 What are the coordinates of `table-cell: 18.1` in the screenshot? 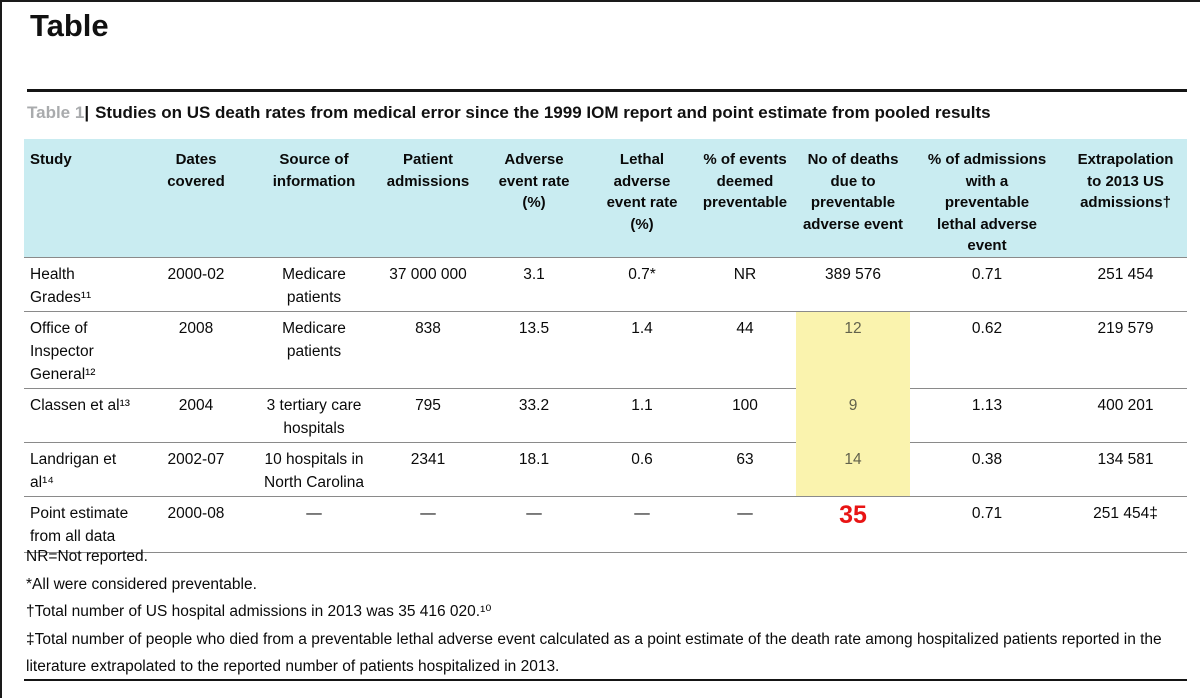 It's located at (534, 468).